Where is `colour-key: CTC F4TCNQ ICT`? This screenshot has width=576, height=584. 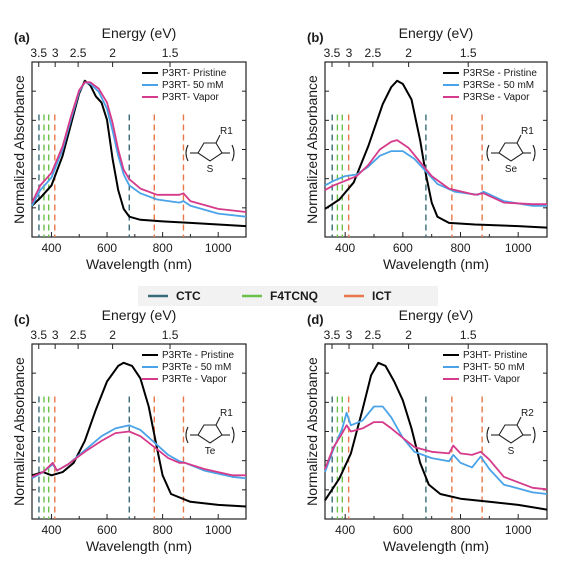 colour-key: CTC F4TCNQ ICT is located at coordinates (288, 296).